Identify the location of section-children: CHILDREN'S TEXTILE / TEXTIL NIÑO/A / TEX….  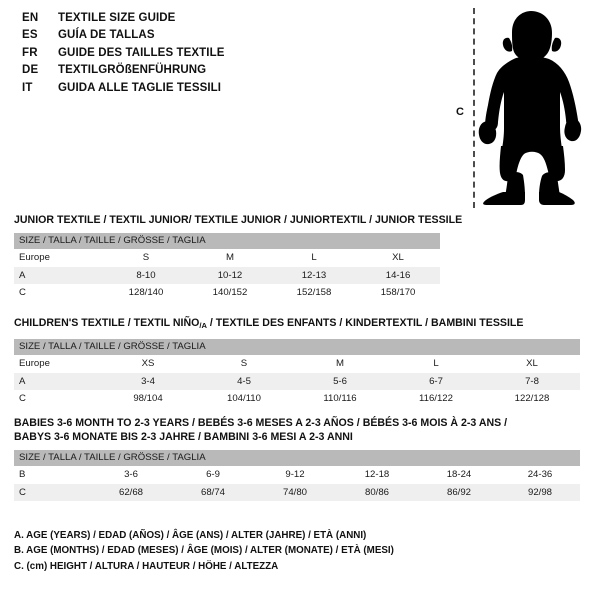
(297, 362).